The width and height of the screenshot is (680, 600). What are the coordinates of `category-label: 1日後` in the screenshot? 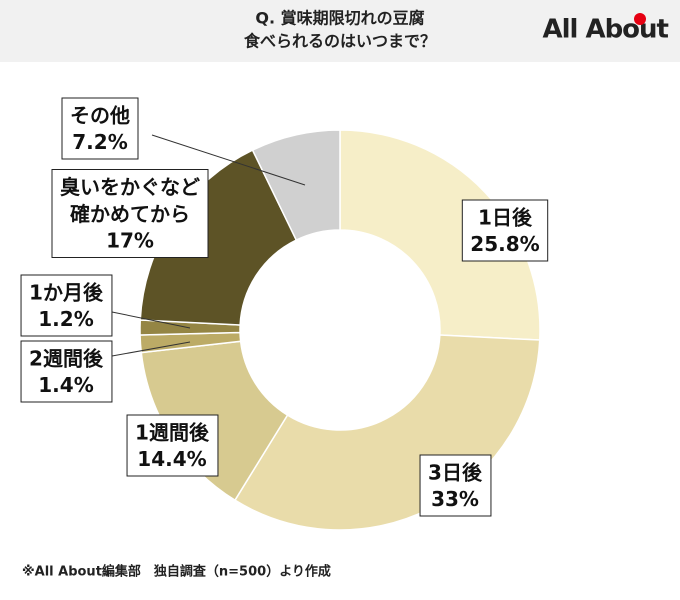 It's located at (505, 217).